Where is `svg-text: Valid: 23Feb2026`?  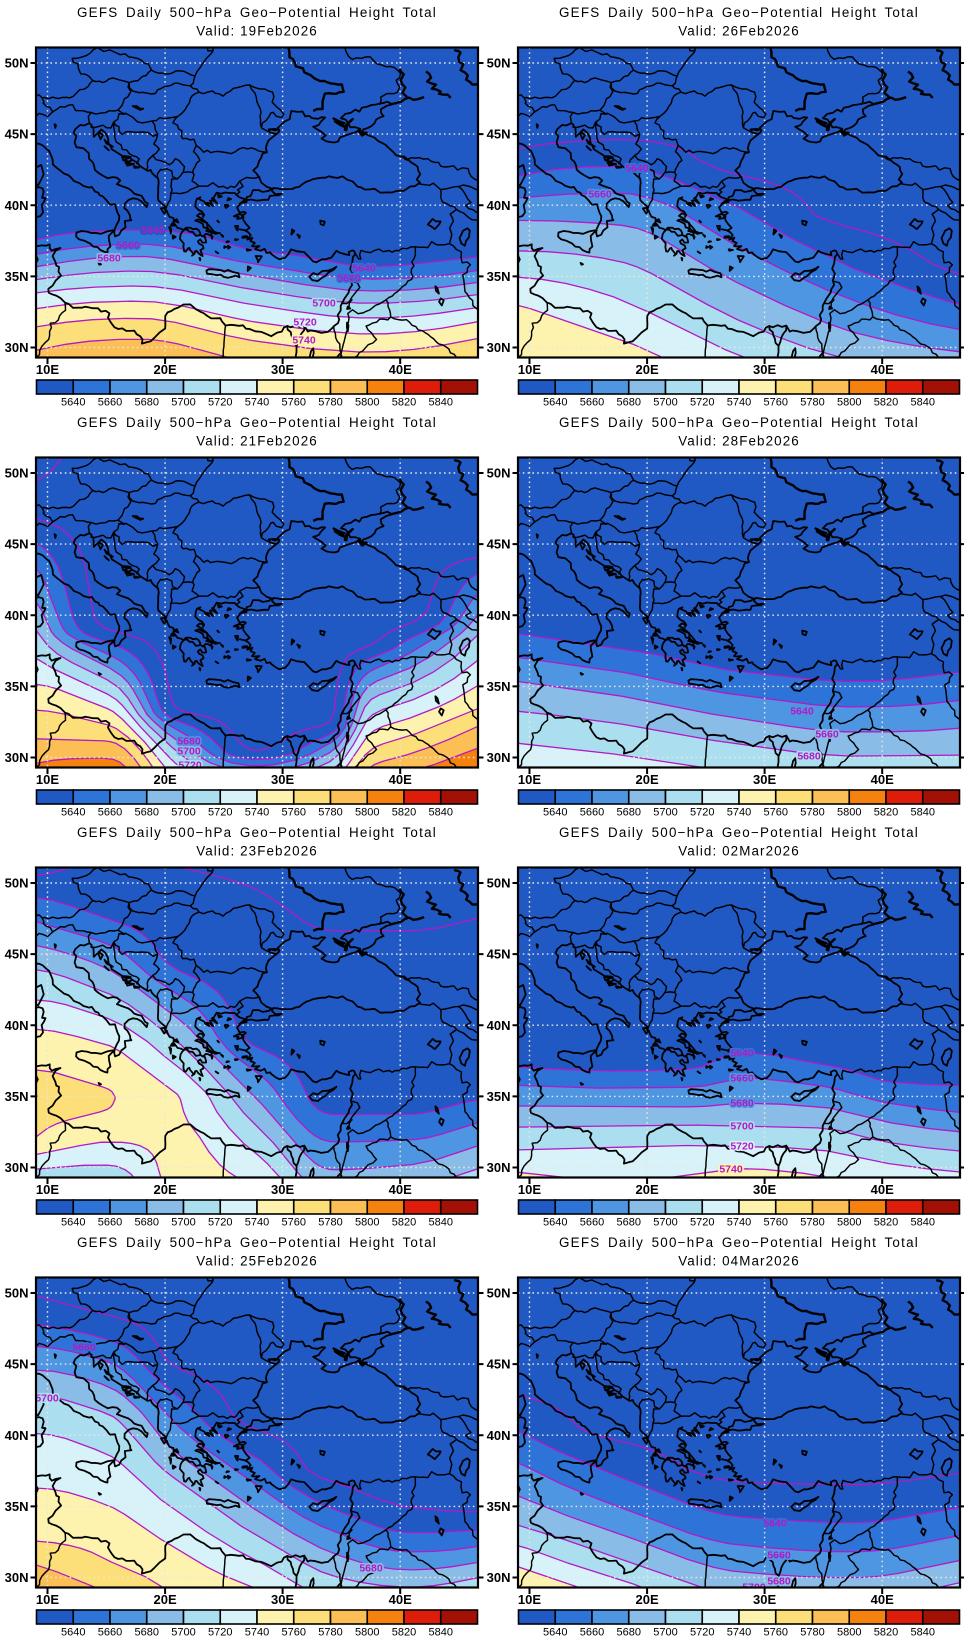
svg-text: Valid: 23Feb2026 is located at coordinates (257, 851).